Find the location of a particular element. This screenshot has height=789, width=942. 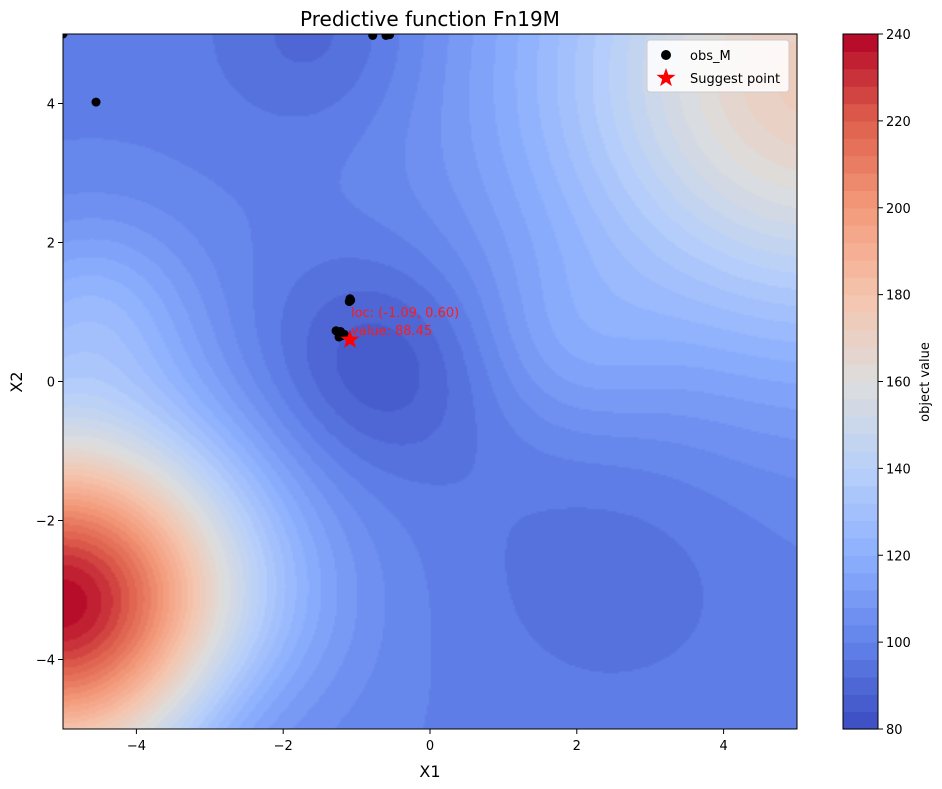

y-tick-label-2: 0 is located at coordinates (51, 383).